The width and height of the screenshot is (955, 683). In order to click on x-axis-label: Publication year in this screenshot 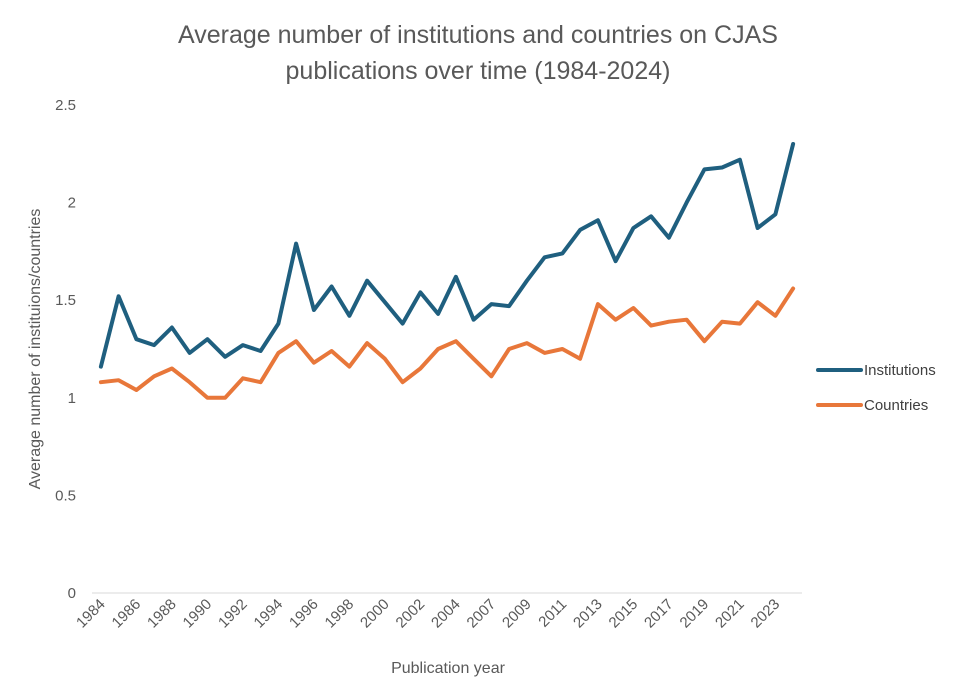, I will do `click(448, 668)`.